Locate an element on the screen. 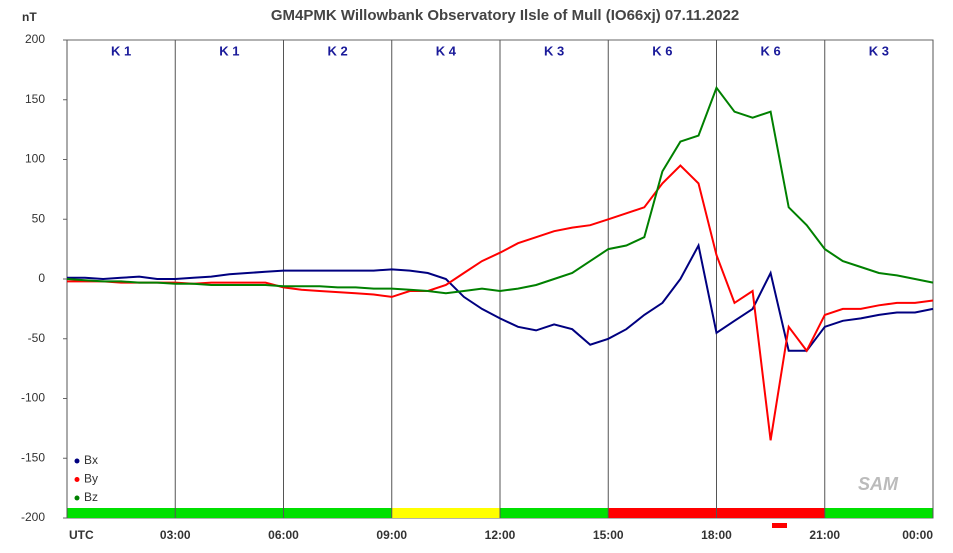 The image size is (953, 553). legend-label: By is located at coordinates (91, 479).